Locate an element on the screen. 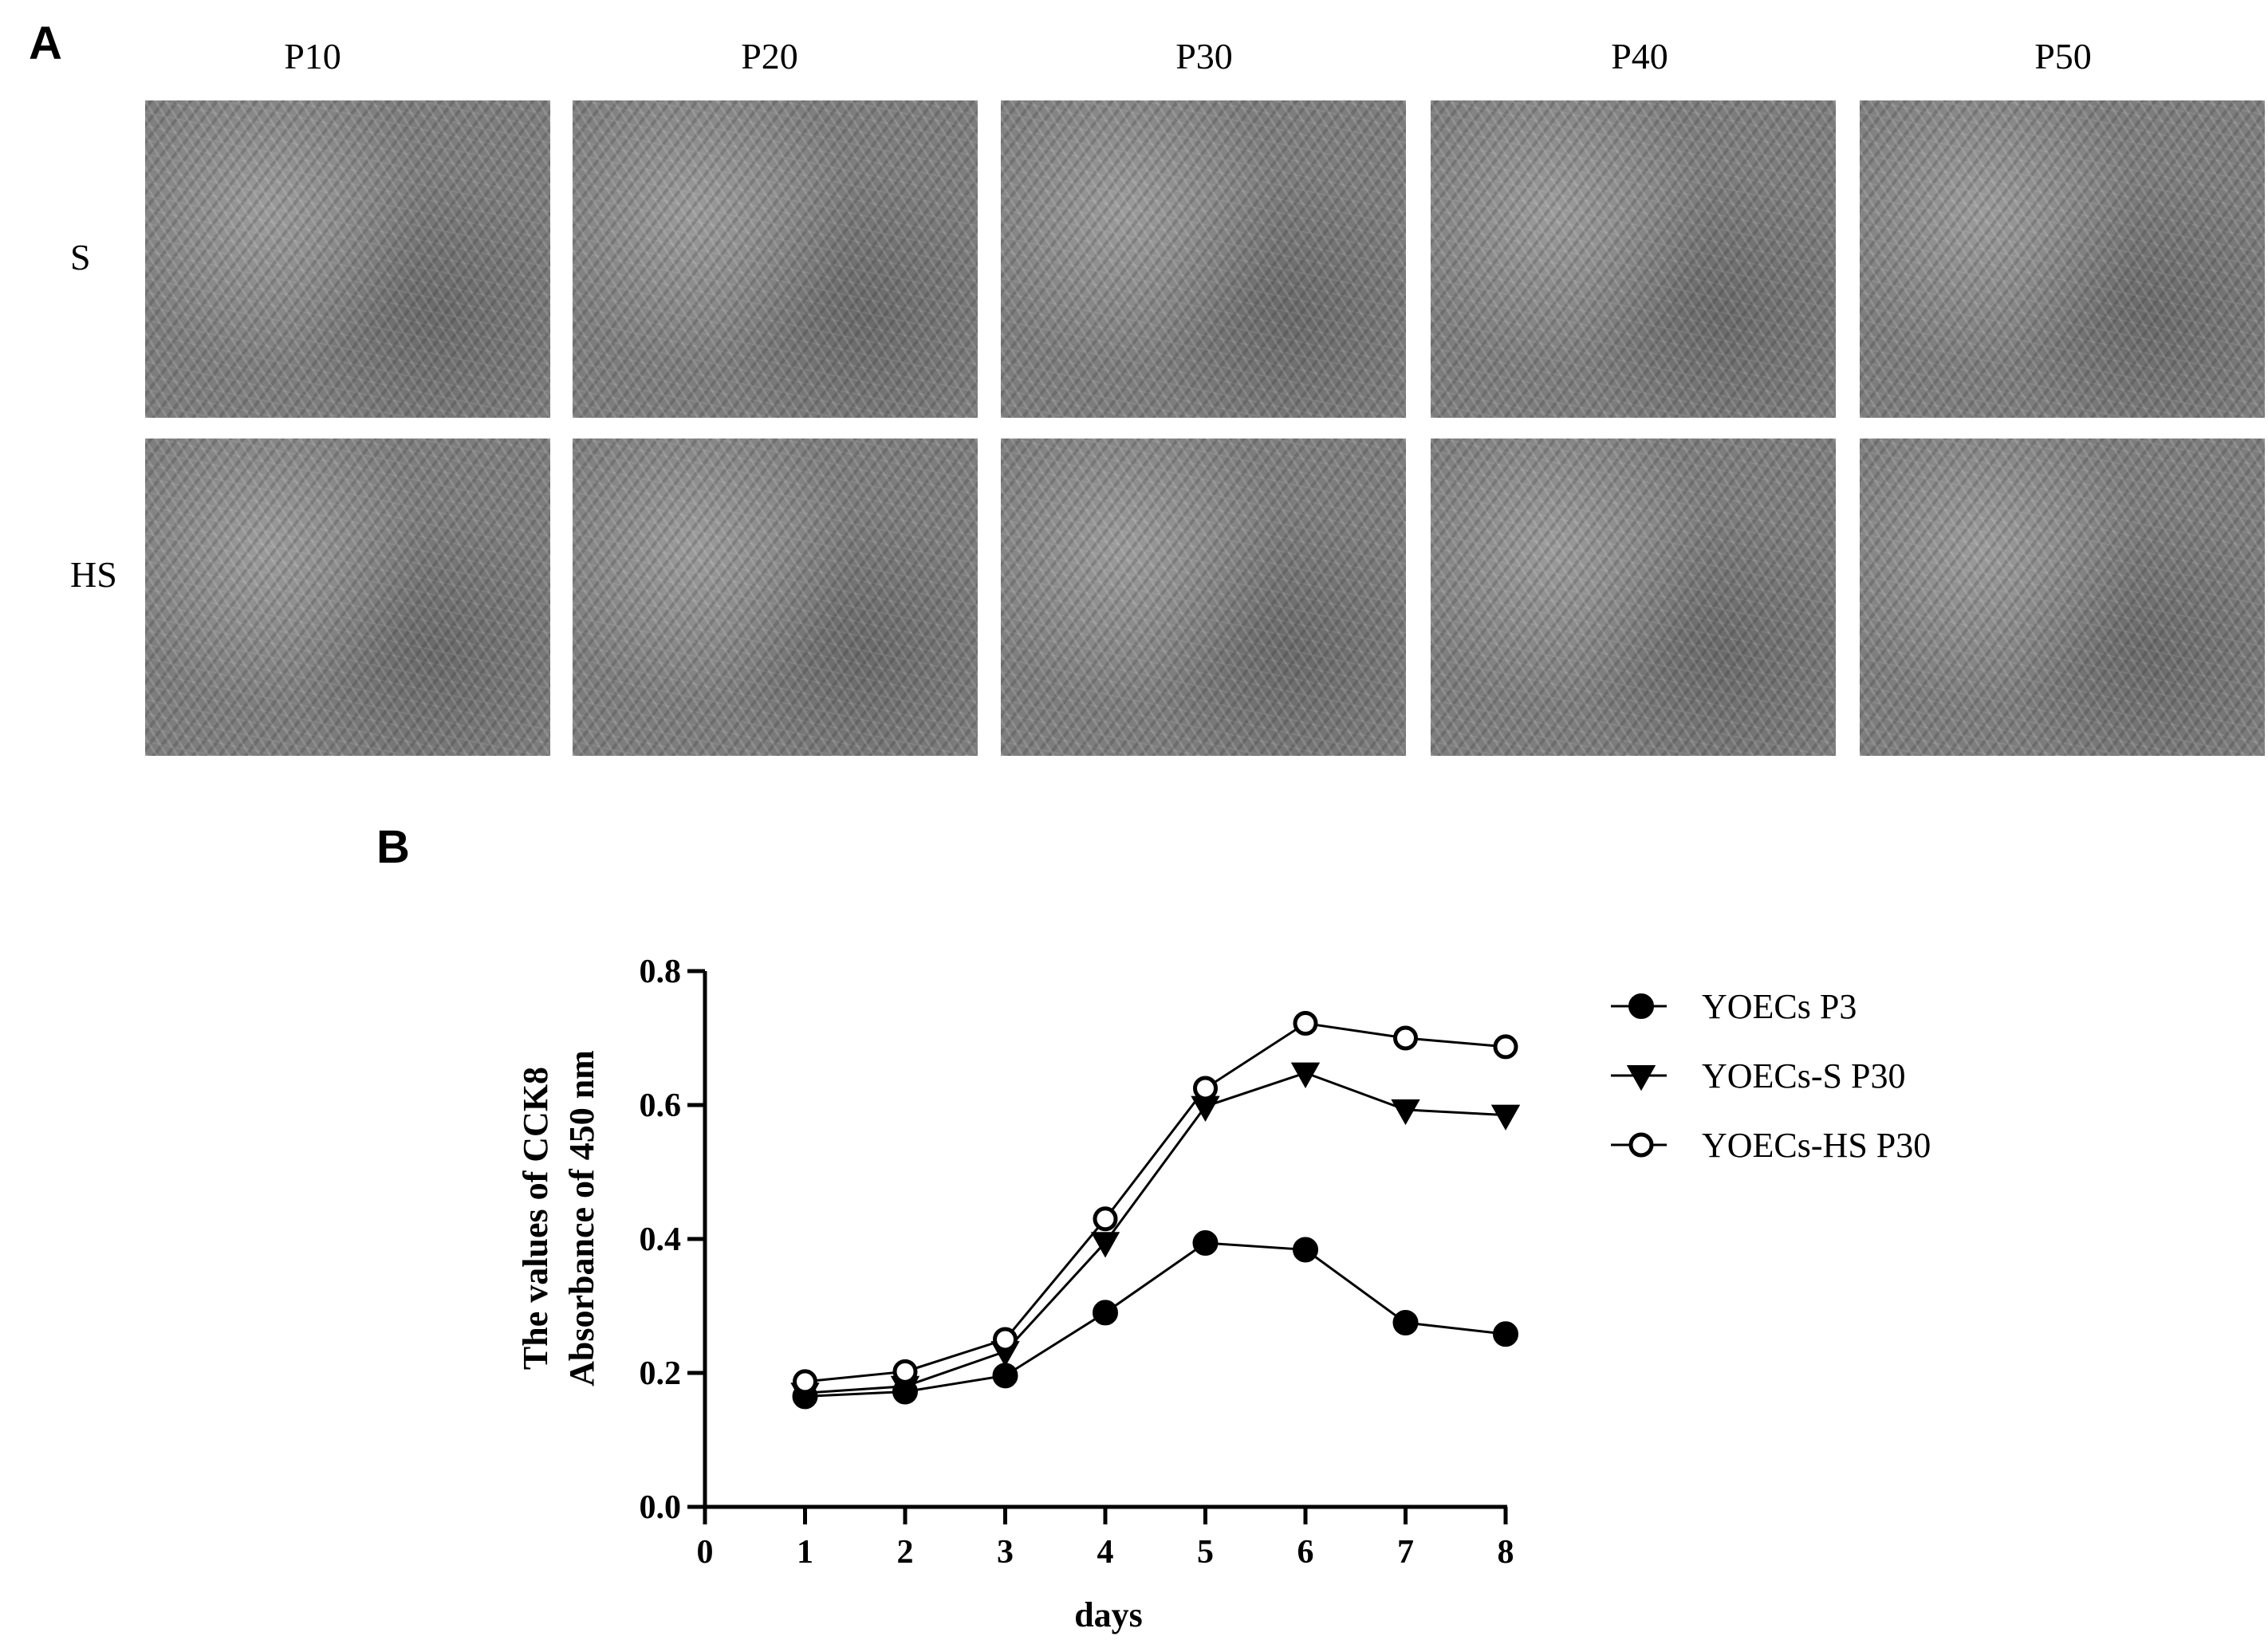 The image size is (2268, 1644). y-tick-label: 0.6 is located at coordinates (661, 1105).